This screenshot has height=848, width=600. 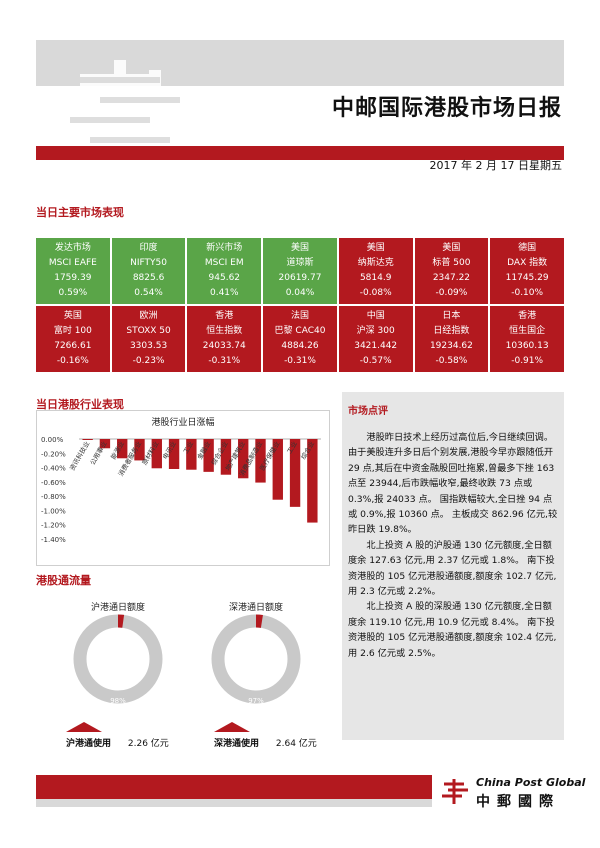 I want to click on hk-sz-usage-label: 深港通使用, so click(x=237, y=744).